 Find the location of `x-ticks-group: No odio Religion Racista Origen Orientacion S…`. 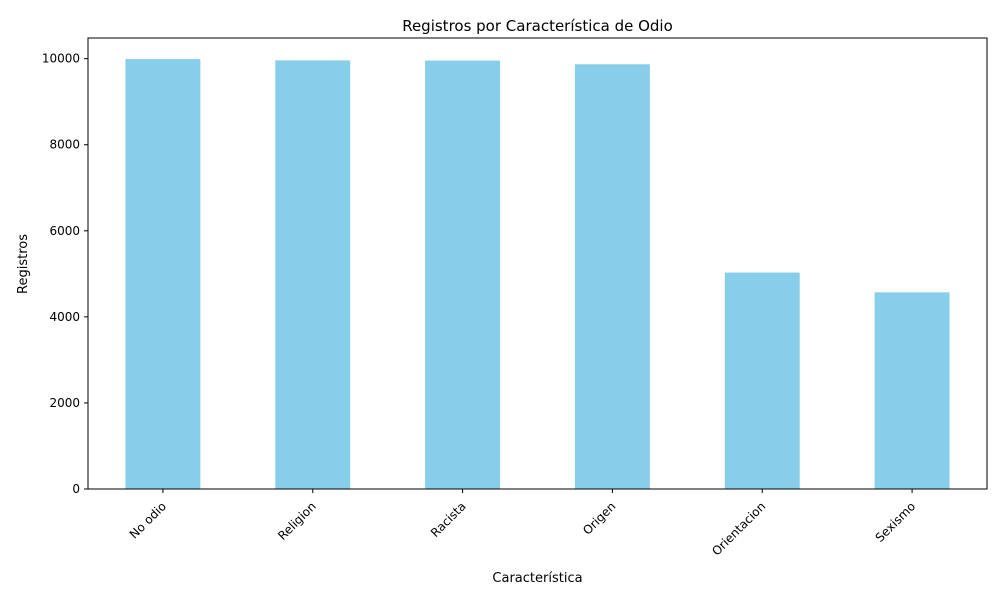

x-ticks-group: No odio Religion Racista Origen Orientacion S… is located at coordinates (522, 523).